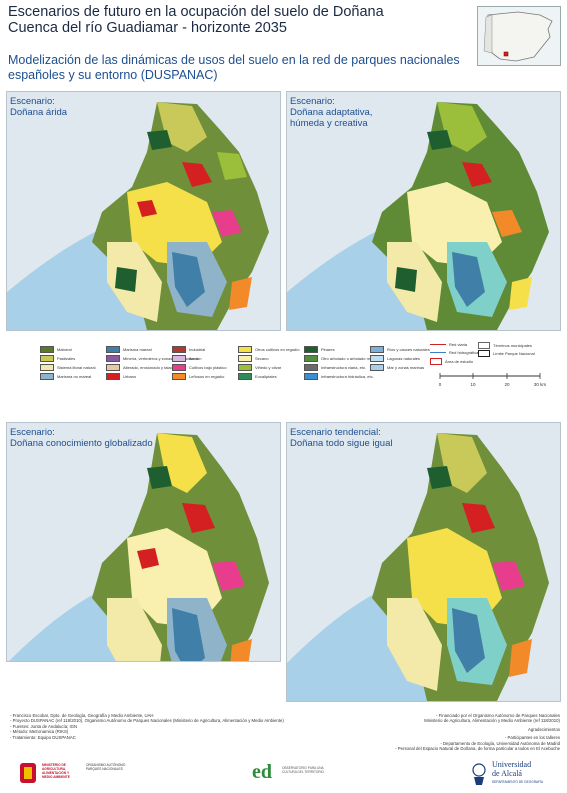 This screenshot has width=567, height=793. I want to click on land-use-map-arida, so click(143, 211).